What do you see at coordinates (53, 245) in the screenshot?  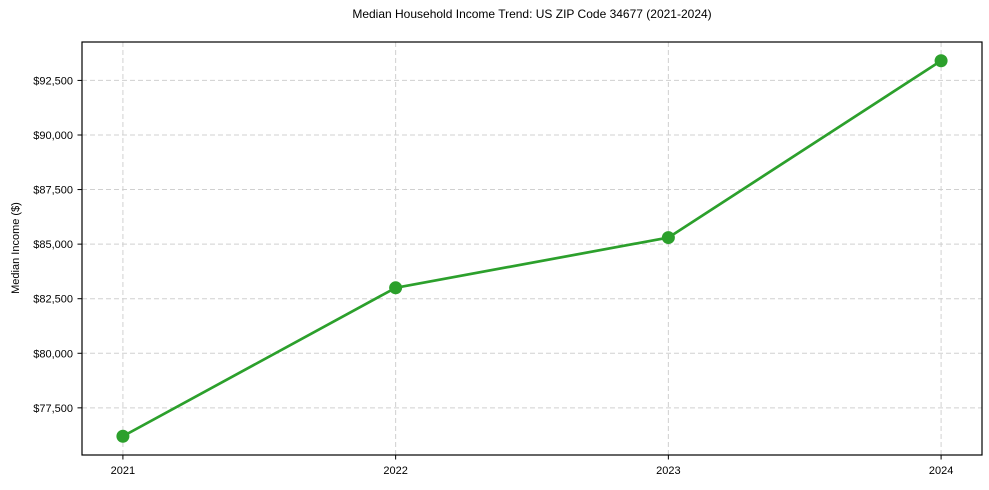 I see `y-tick-label: $85,000` at bounding box center [53, 245].